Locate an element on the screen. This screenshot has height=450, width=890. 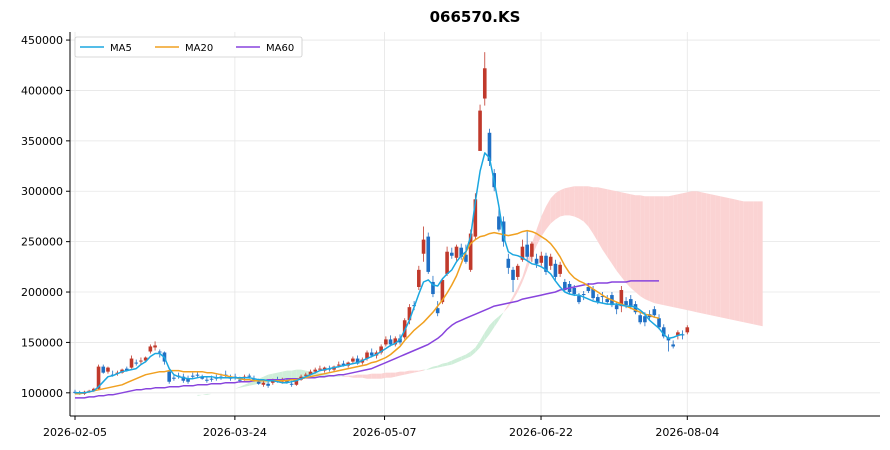
y-tick-label: 250000 is located at coordinates (42, 242).